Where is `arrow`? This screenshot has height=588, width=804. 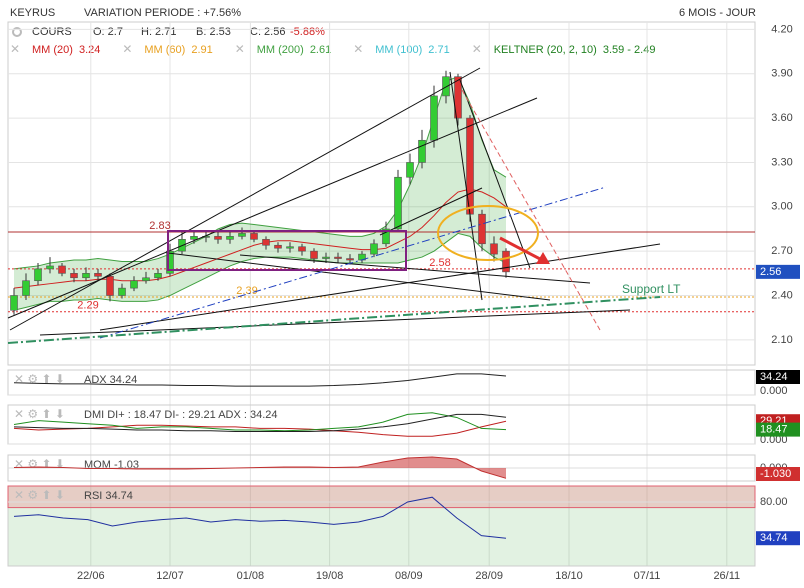 arrow is located at coordinates (521, 249).